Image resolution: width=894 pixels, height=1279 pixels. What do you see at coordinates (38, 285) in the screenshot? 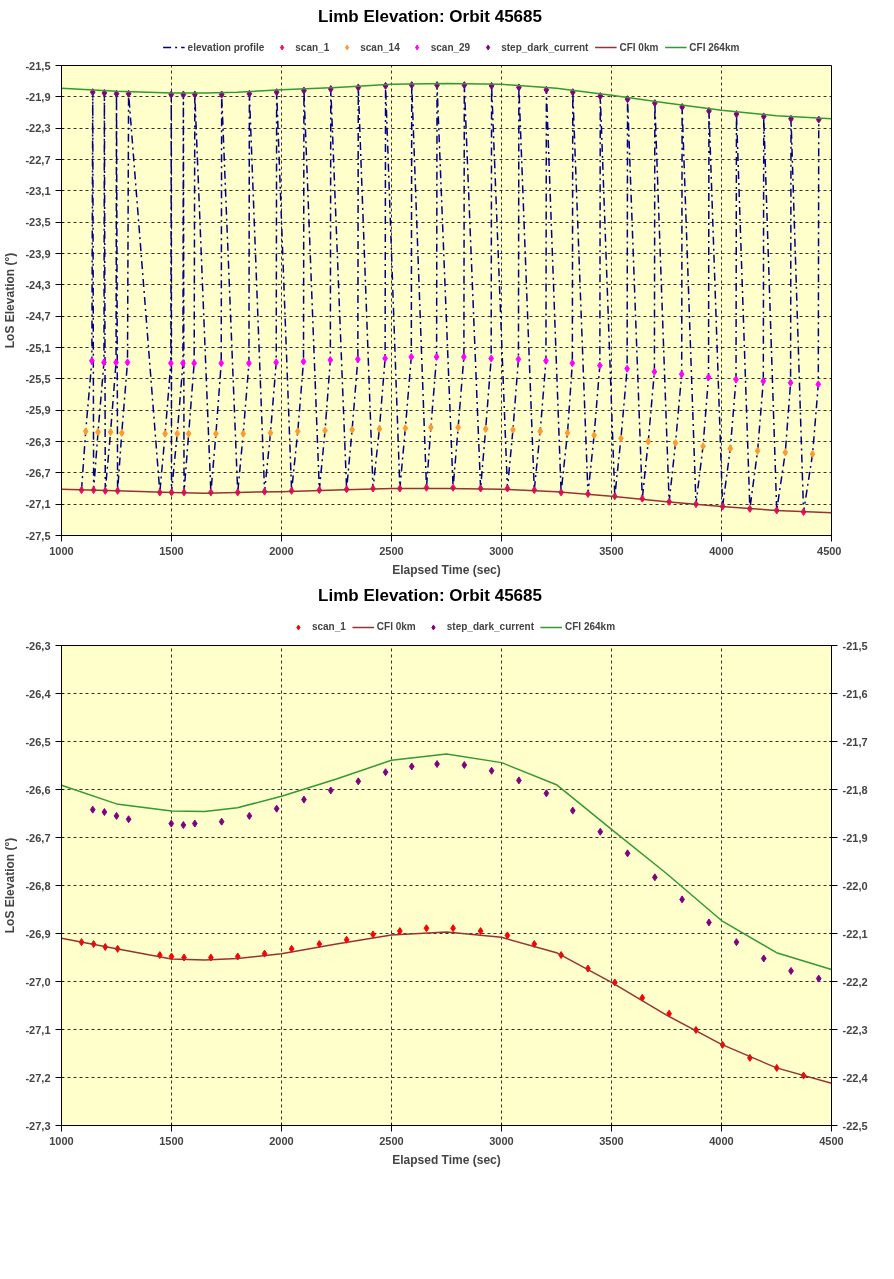
I see `y-tick-label: -24,3` at bounding box center [38, 285].